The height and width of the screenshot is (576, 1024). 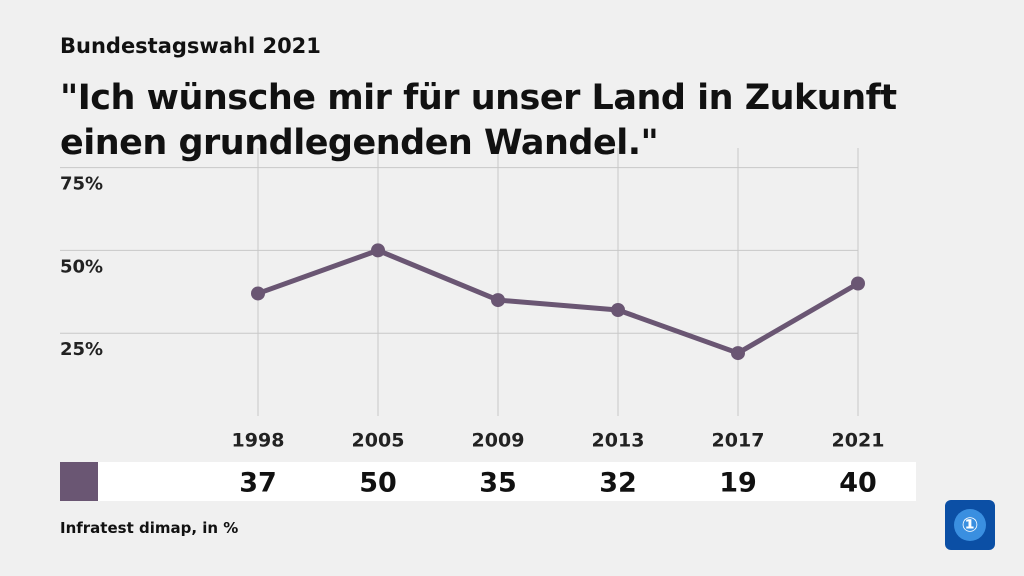 I want to click on value-label: 50, so click(x=378, y=483).